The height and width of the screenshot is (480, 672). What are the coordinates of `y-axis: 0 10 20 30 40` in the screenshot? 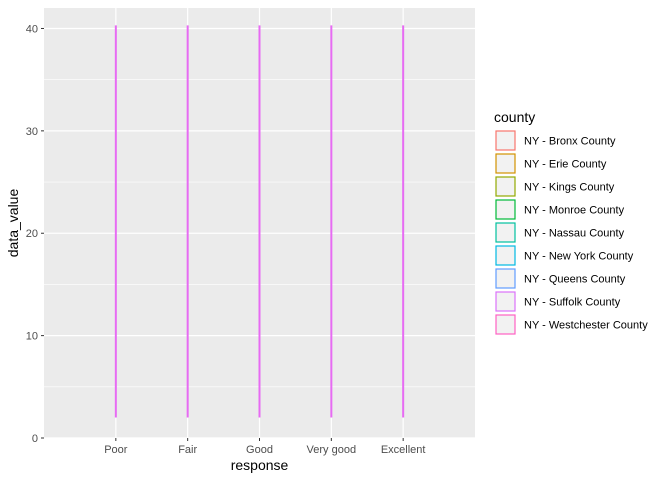 It's located at (35, 234).